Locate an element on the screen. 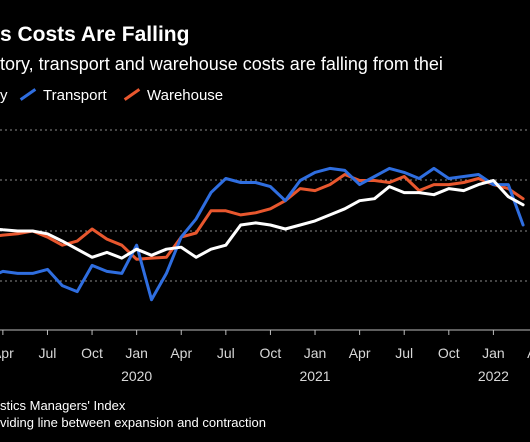 The image size is (530, 442). x-tick-label-2: Oct is located at coordinates (92, 353).